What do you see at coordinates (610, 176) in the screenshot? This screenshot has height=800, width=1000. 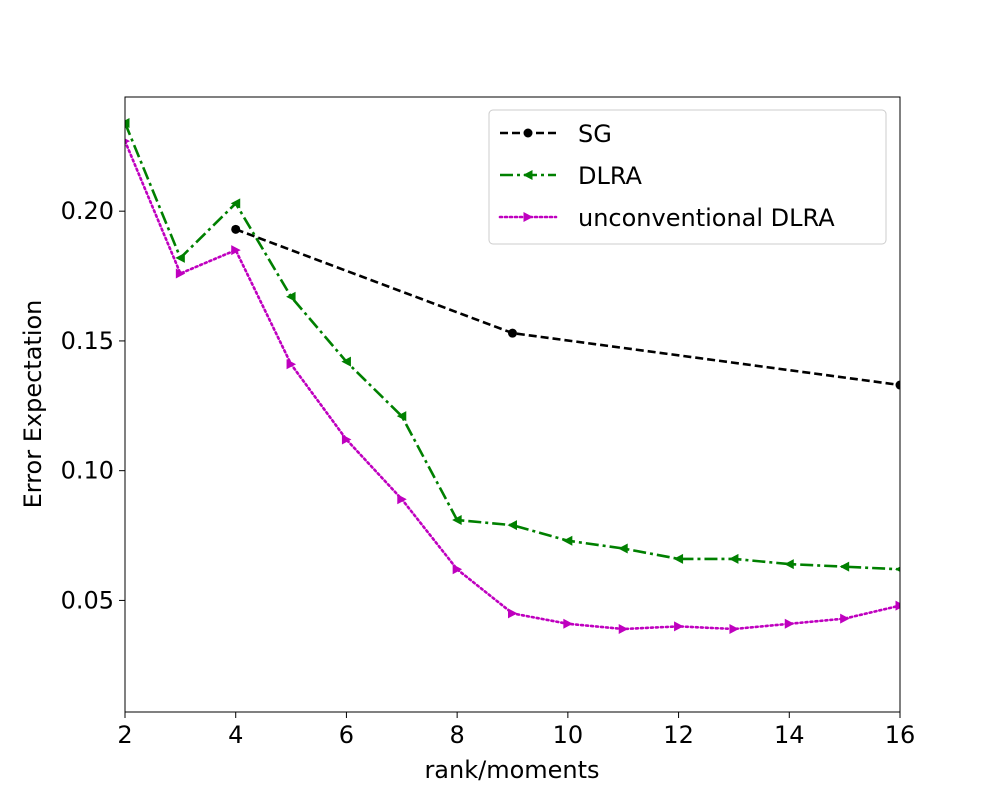 I see `legend-label-1: DLRA` at bounding box center [610, 176].